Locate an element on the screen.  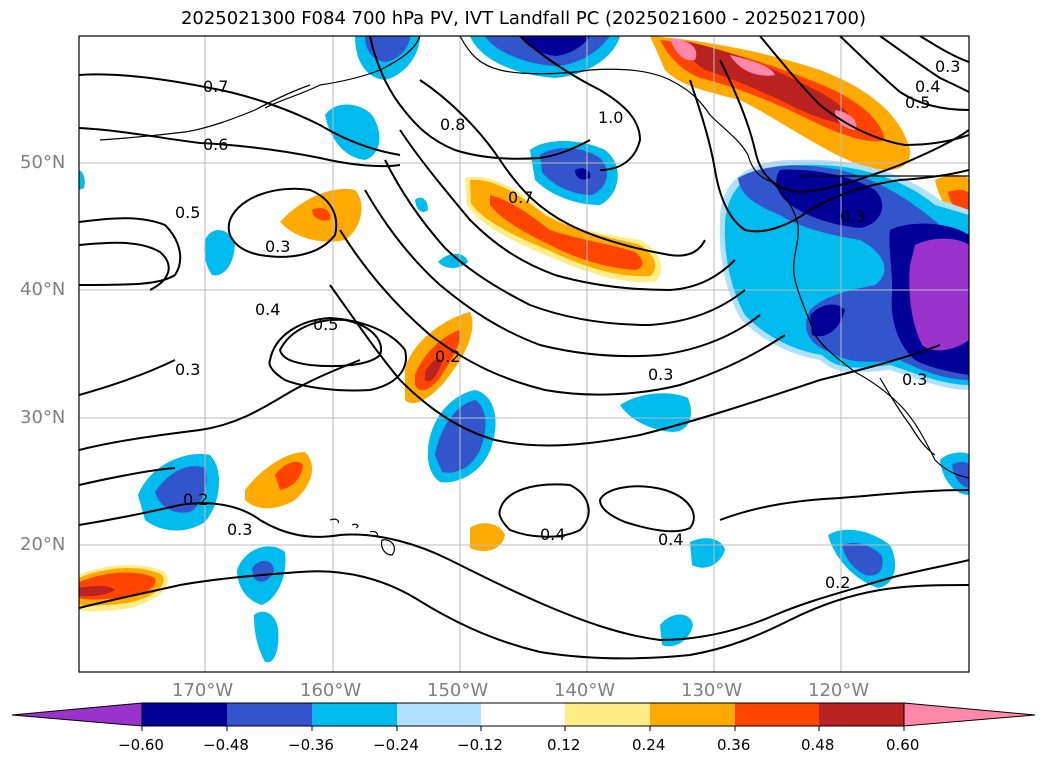
hawaii-islands is located at coordinates (362, 537).